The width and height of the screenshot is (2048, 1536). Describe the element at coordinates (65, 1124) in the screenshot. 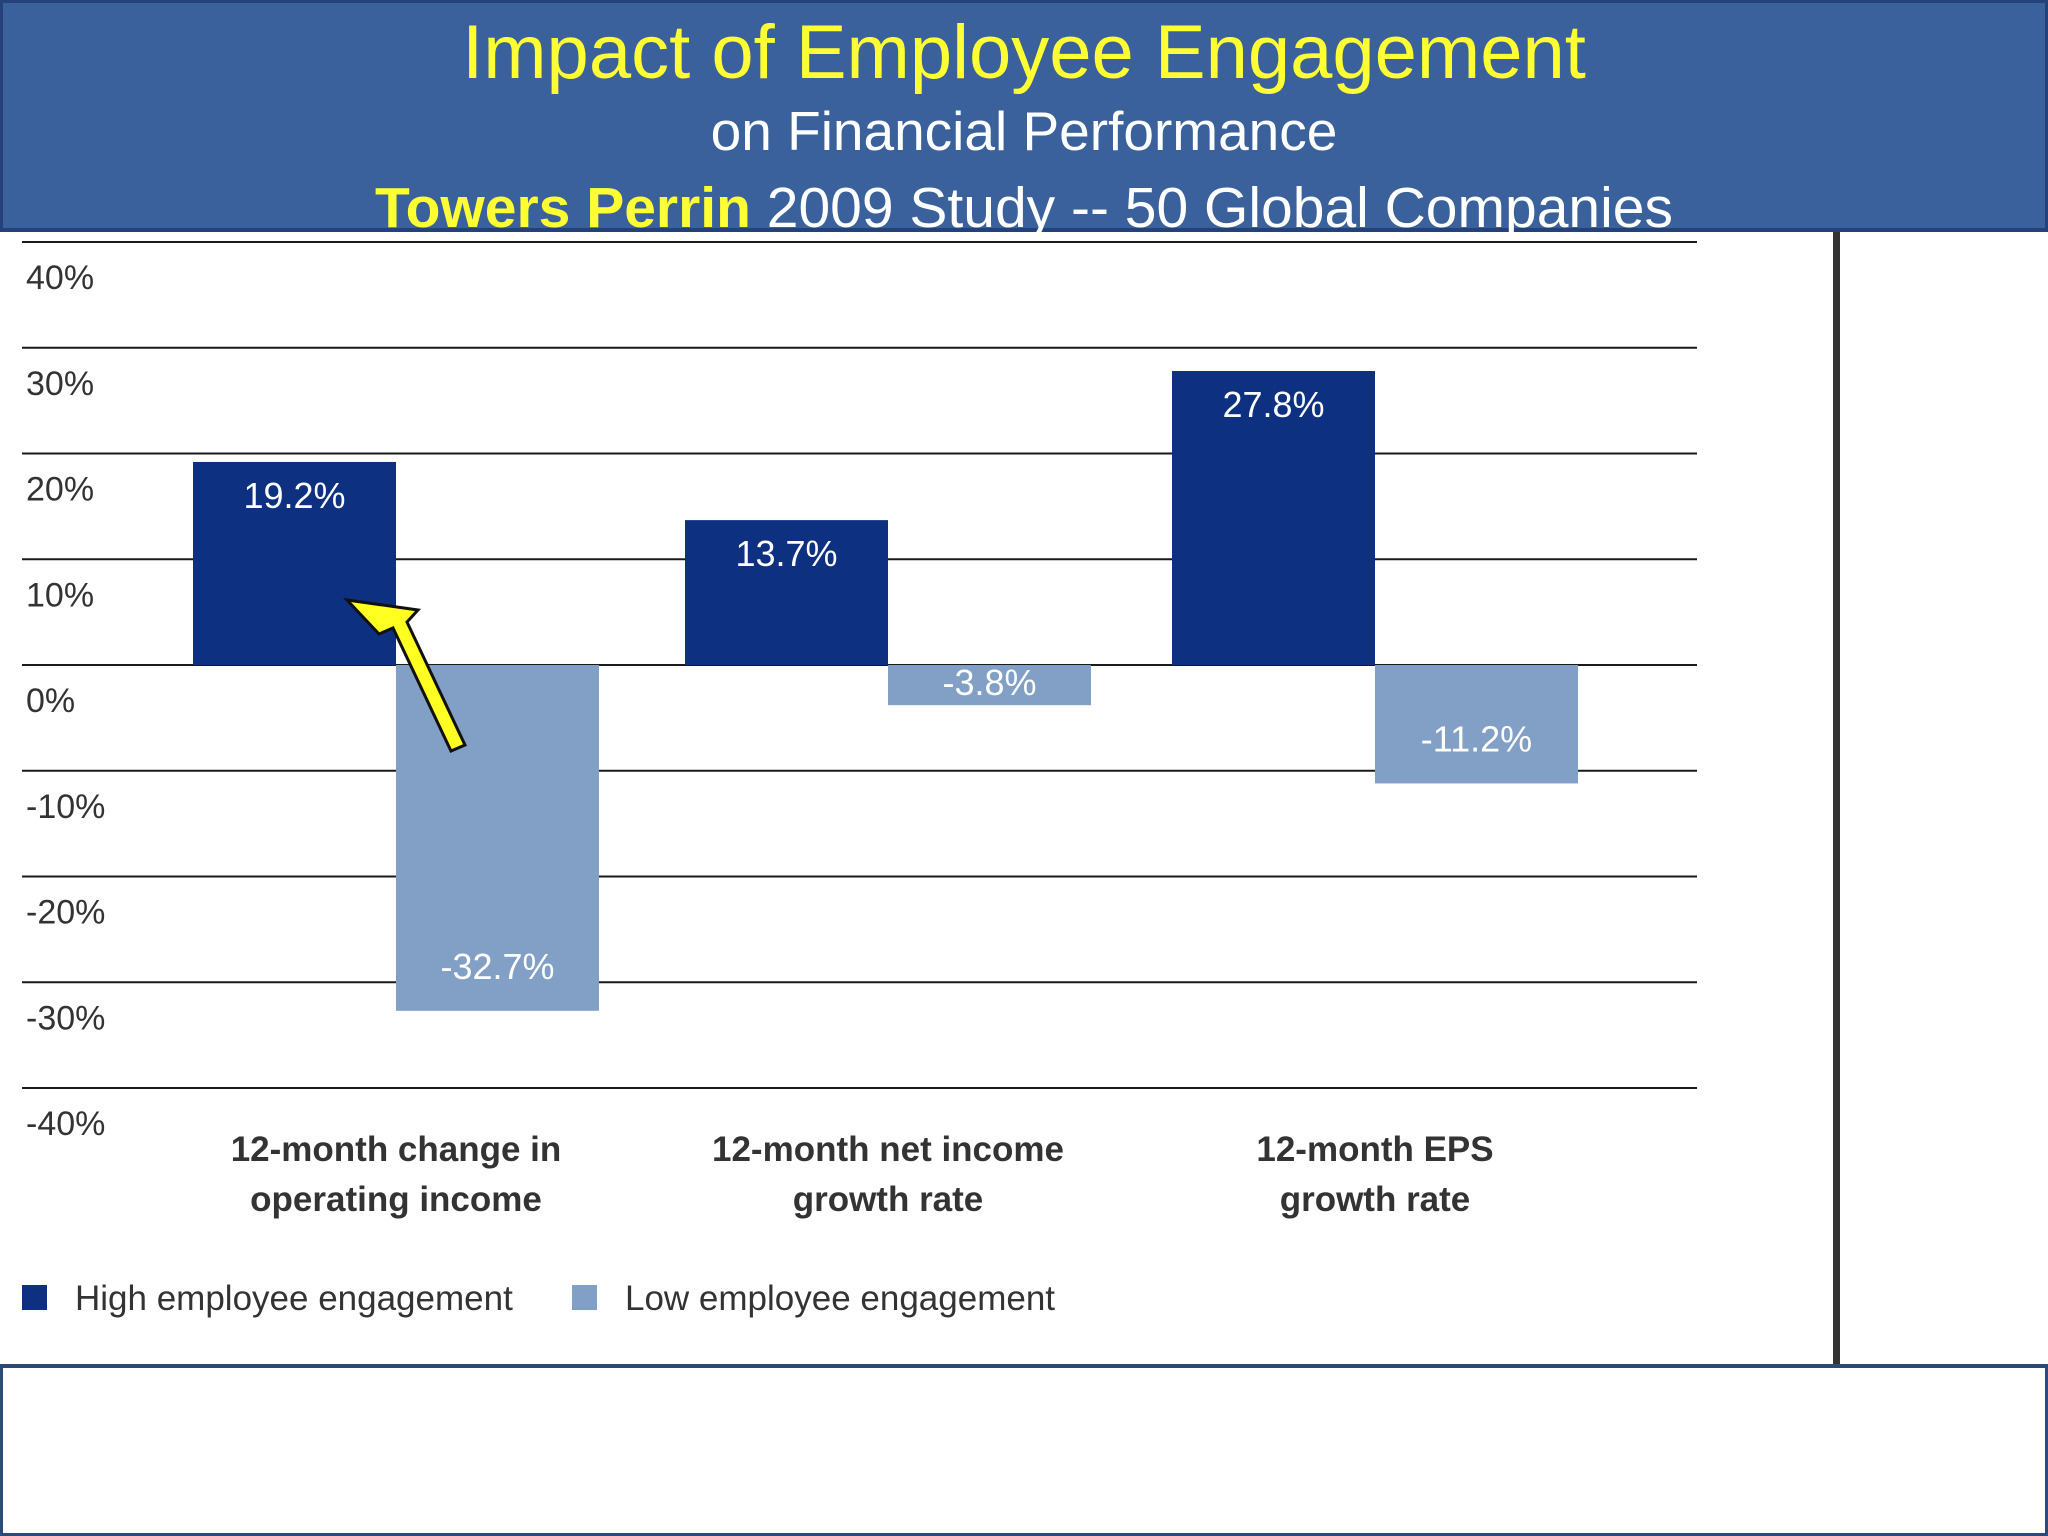

I see `y-tick-label: -40%` at that location.